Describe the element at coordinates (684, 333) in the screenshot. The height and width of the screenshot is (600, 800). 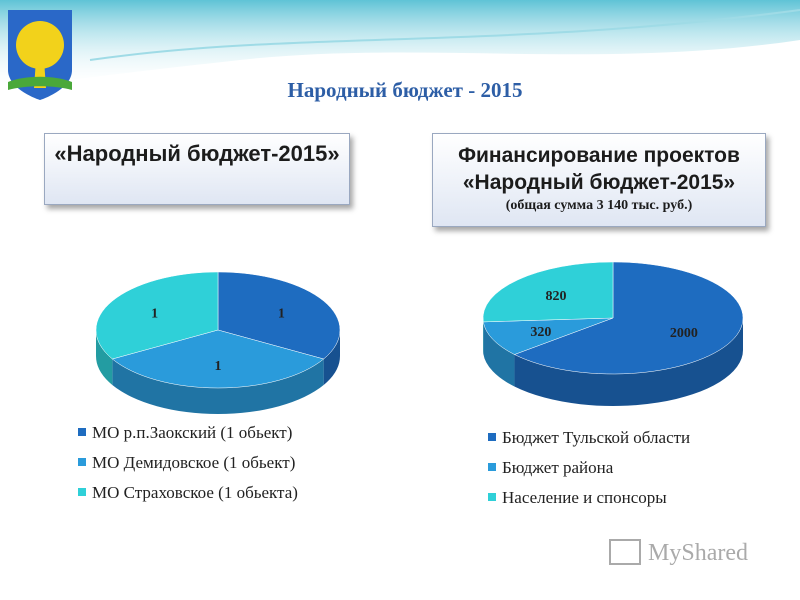
I see `data-label: 2000` at that location.